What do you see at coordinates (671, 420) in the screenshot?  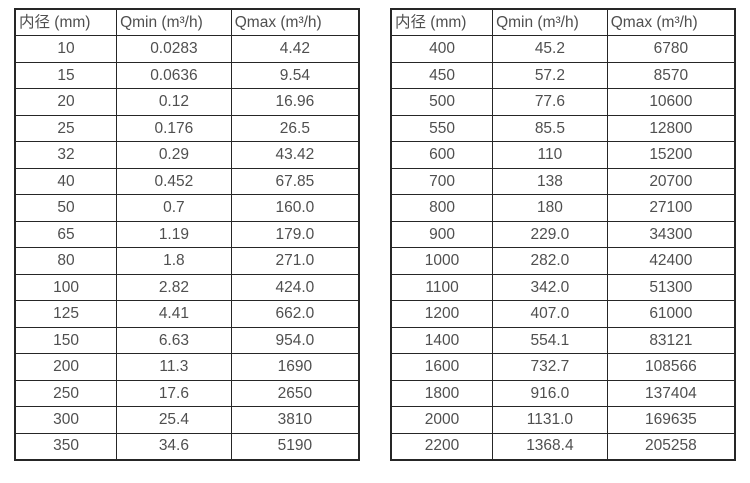 I see `table-cell: 169635` at bounding box center [671, 420].